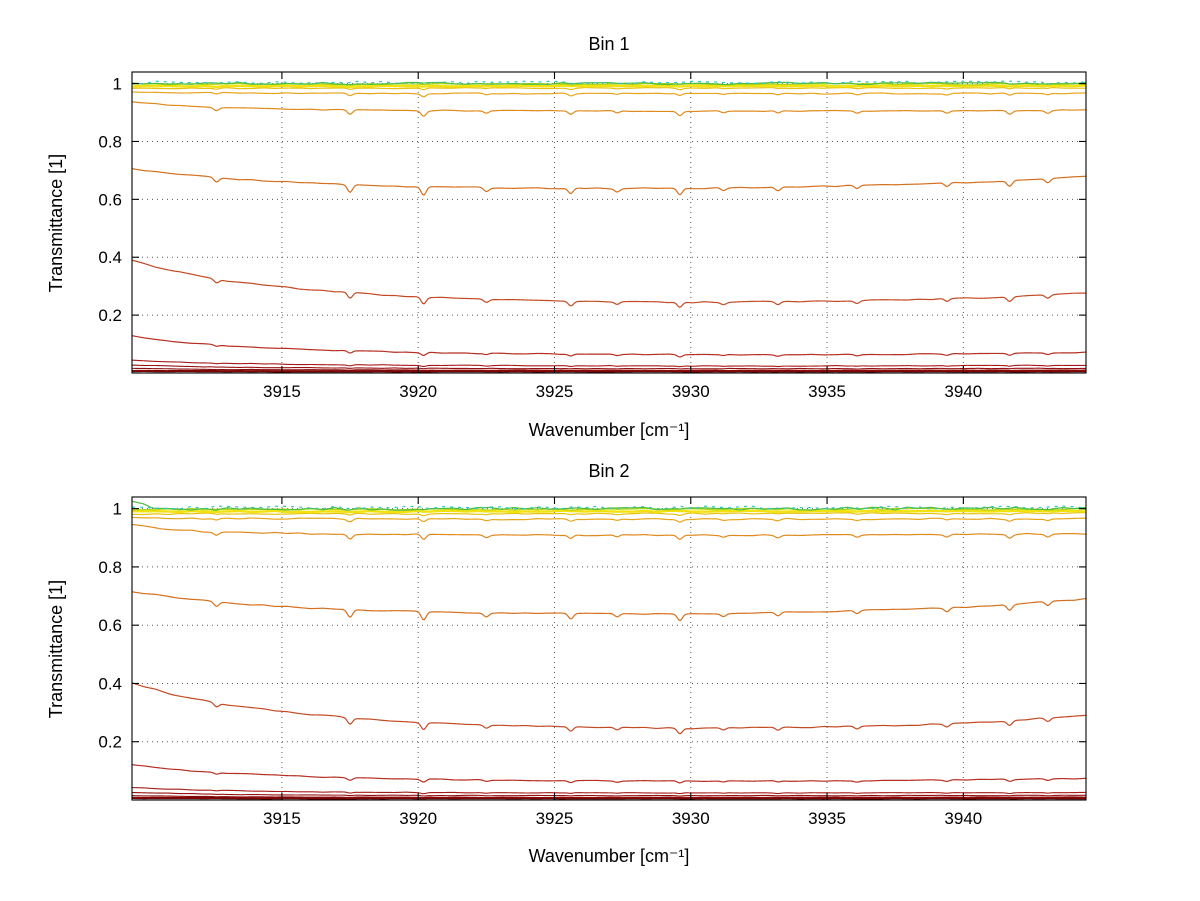  I want to click on spectrum-line-t-1.00-cyan, so click(609, 507).